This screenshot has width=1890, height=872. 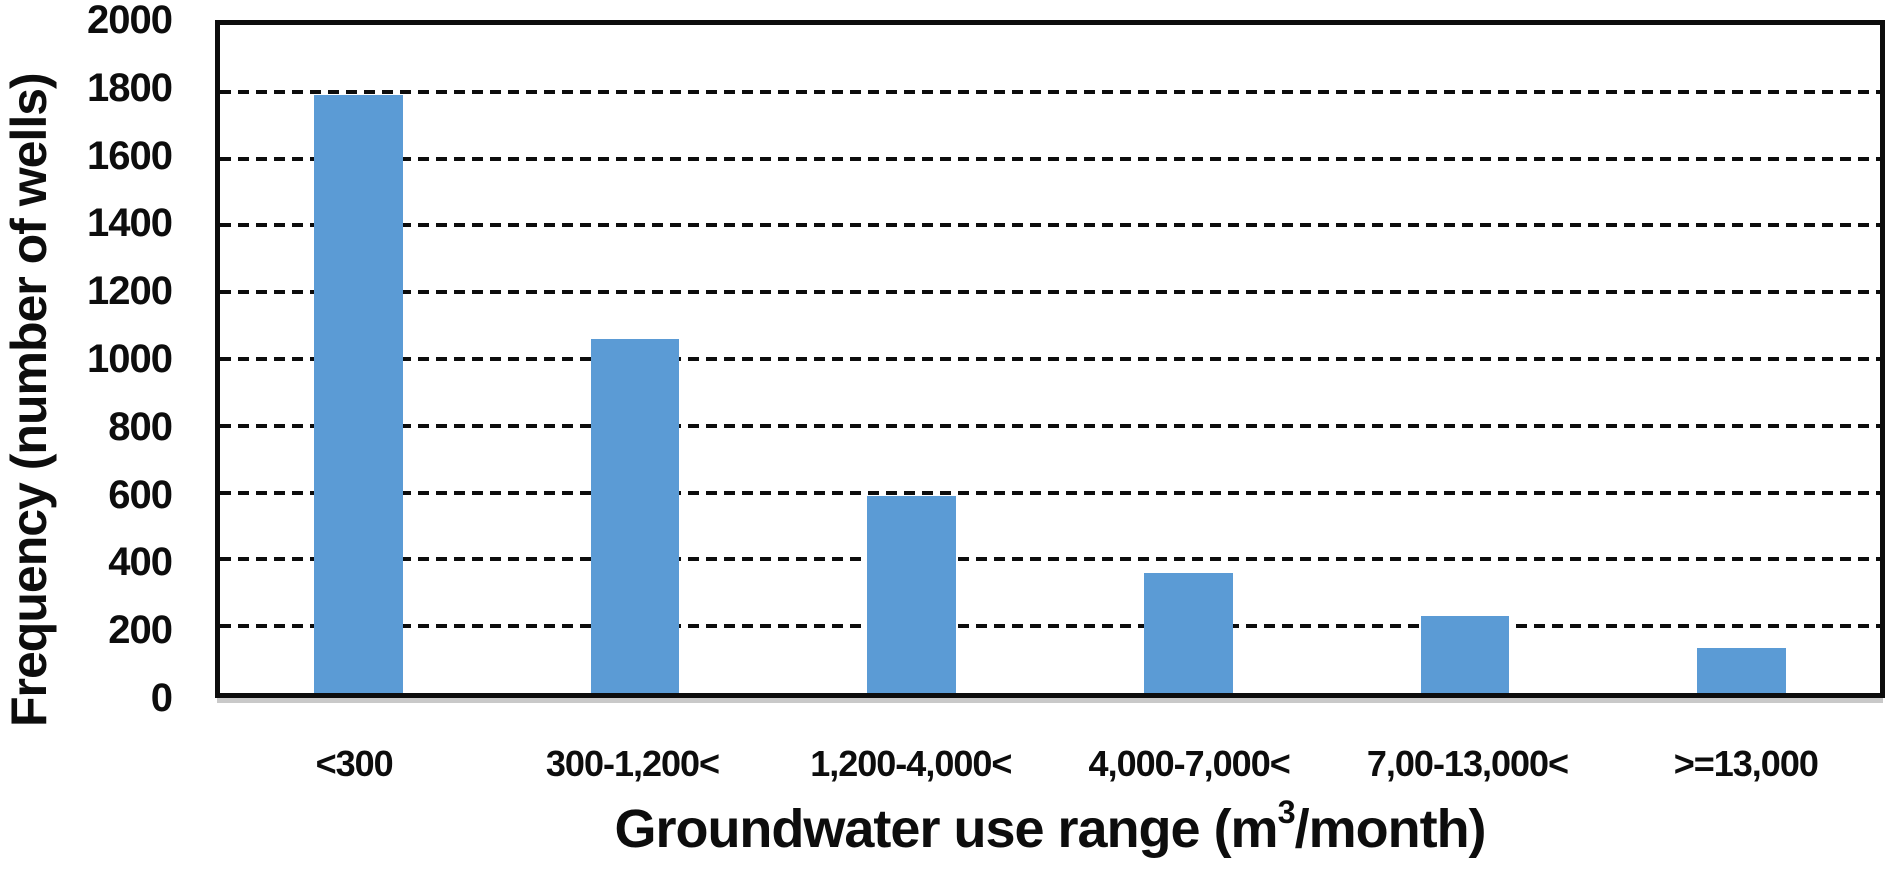 I want to click on x-axis-title-superscript: 3, so click(x=1286, y=812).